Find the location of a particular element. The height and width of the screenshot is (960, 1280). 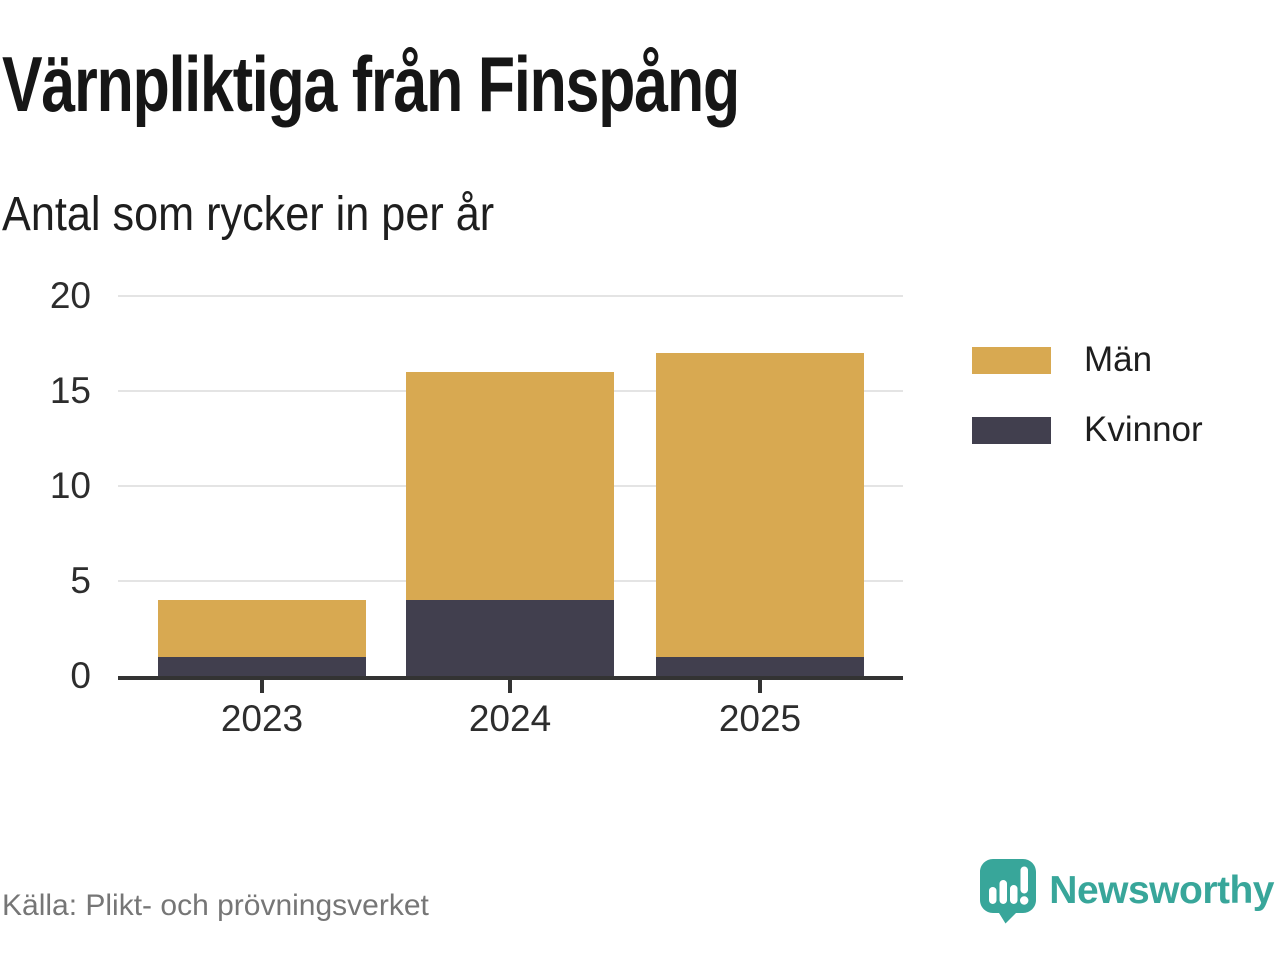

legend-swatch-män is located at coordinates (1011, 360).